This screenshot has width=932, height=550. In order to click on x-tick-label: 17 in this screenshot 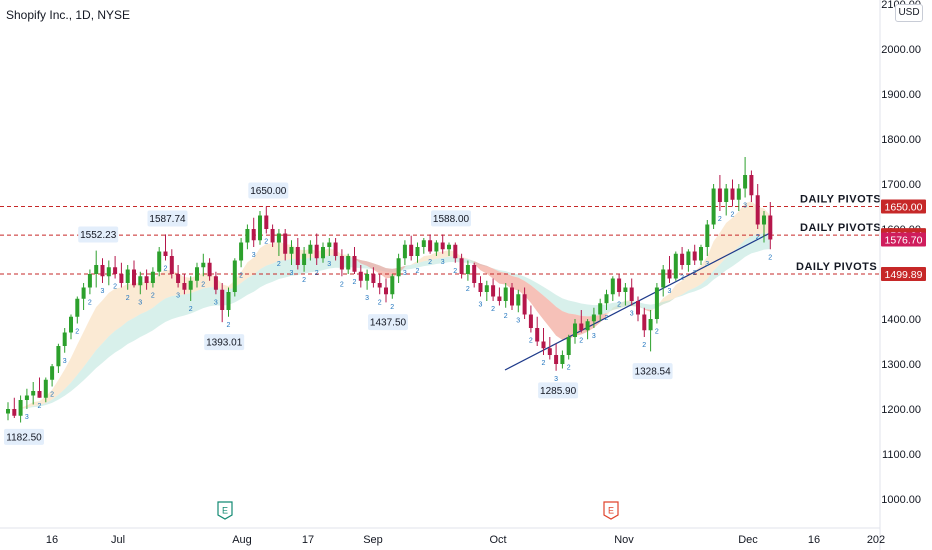, I will do `click(308, 540)`.